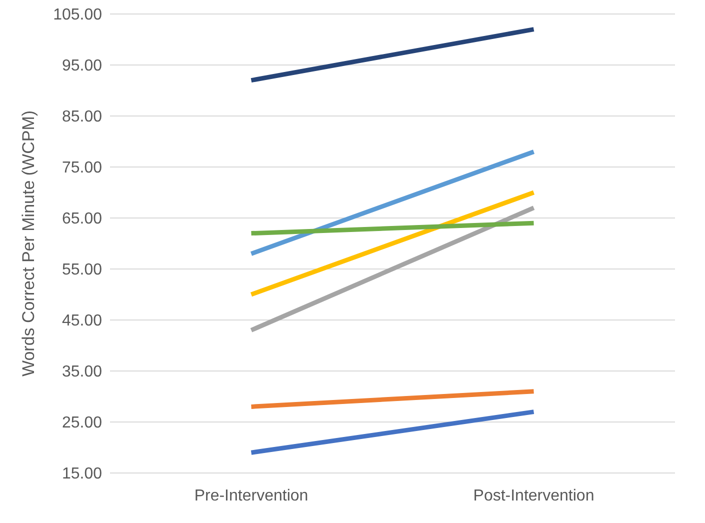  What do you see at coordinates (533, 495) in the screenshot?
I see `x-tick-label: Post-Intervention` at bounding box center [533, 495].